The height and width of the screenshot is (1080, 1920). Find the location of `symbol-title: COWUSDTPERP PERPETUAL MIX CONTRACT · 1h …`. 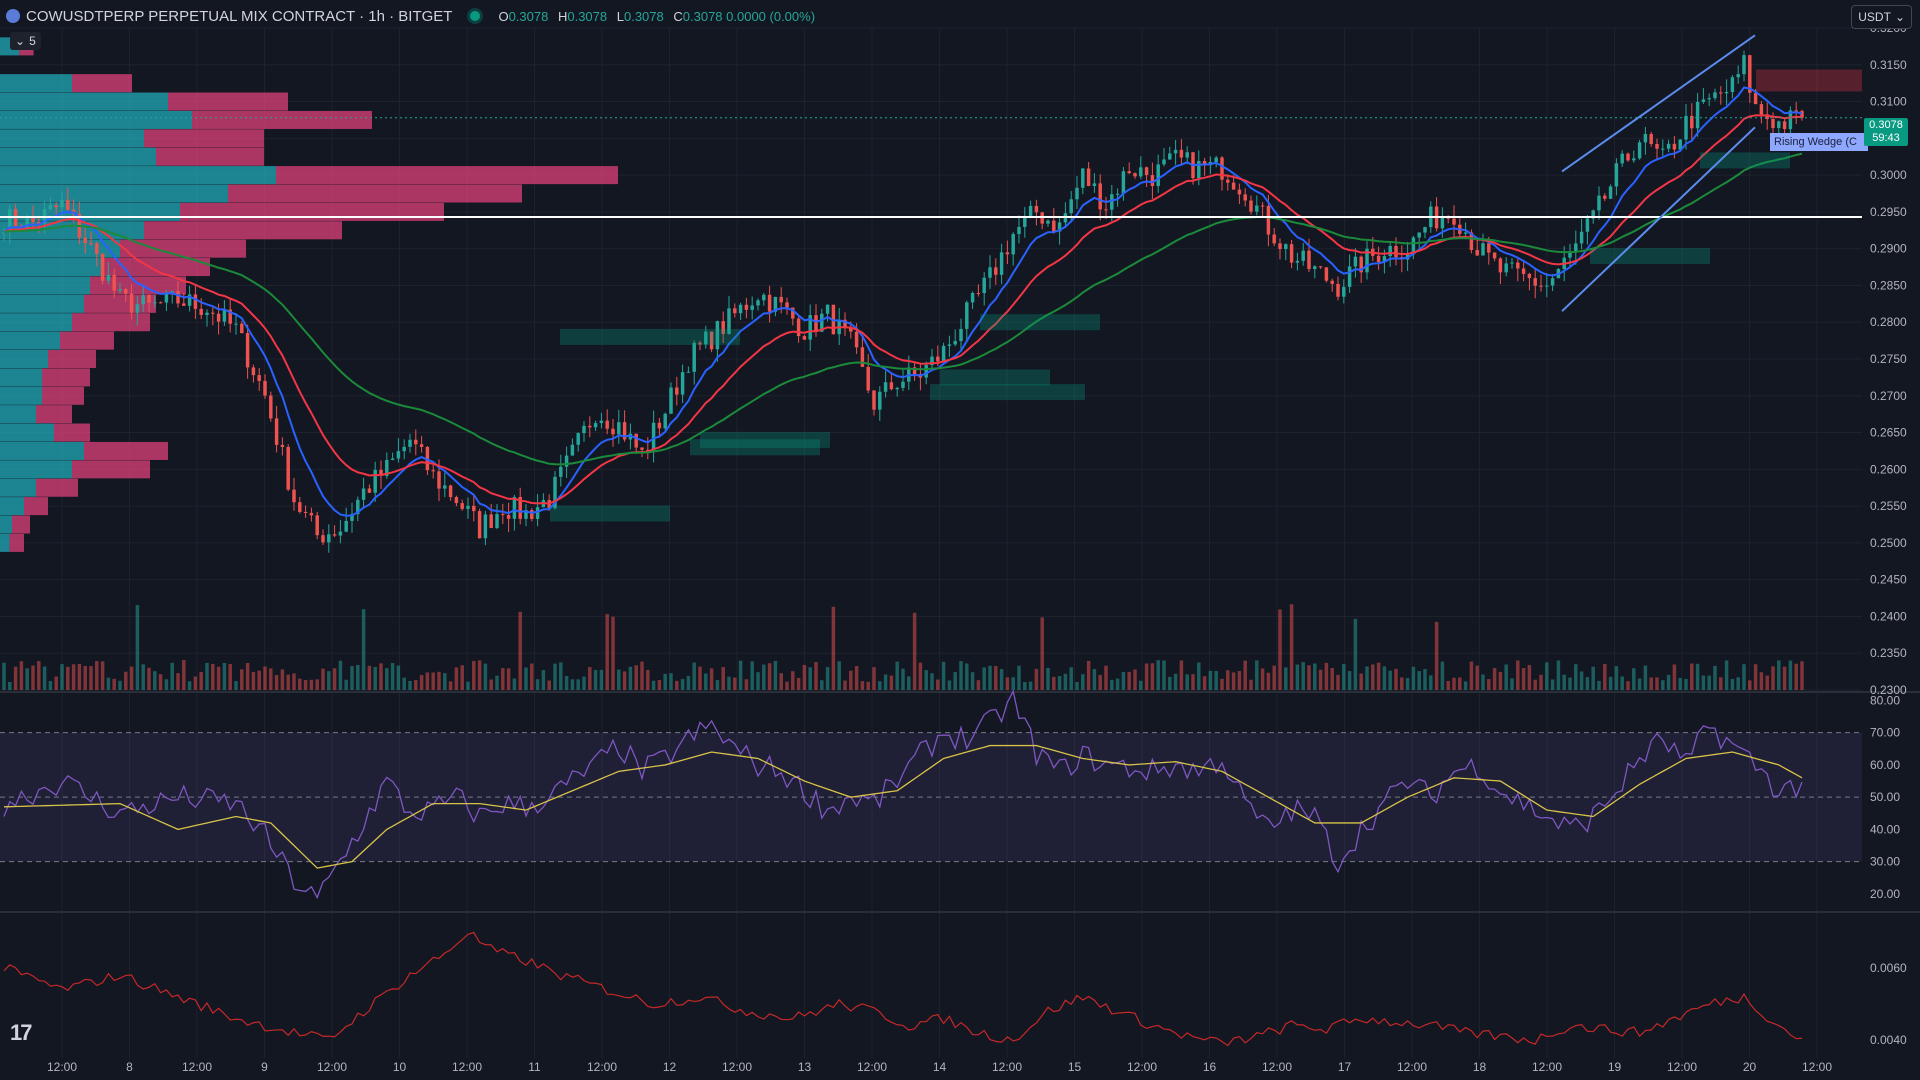

symbol-title: COWUSDTPERP PERPETUAL MIX CONTRACT · 1h … is located at coordinates (239, 16).